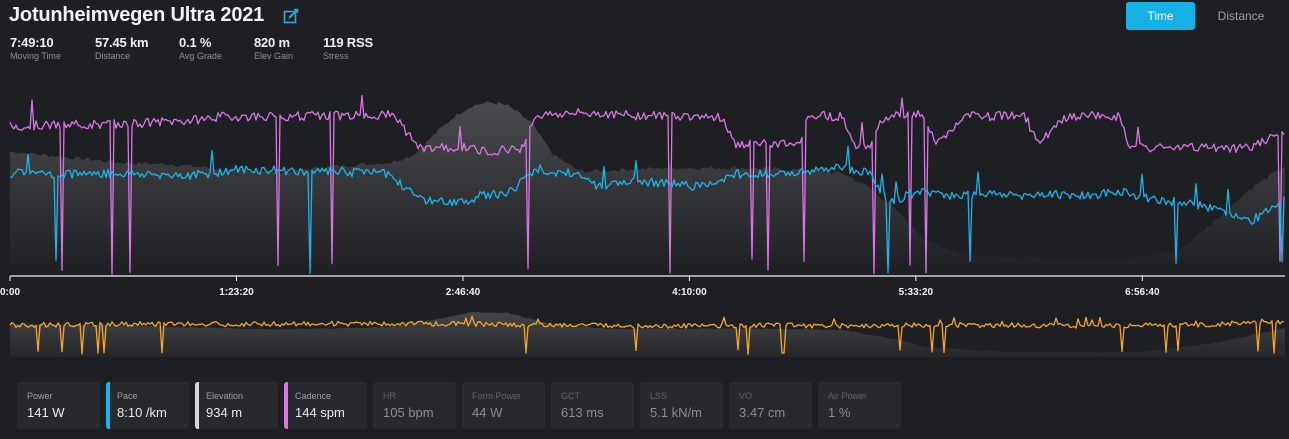  What do you see at coordinates (859, 405) in the screenshot?
I see `metric-card-air-power: Air Power 1 %` at bounding box center [859, 405].